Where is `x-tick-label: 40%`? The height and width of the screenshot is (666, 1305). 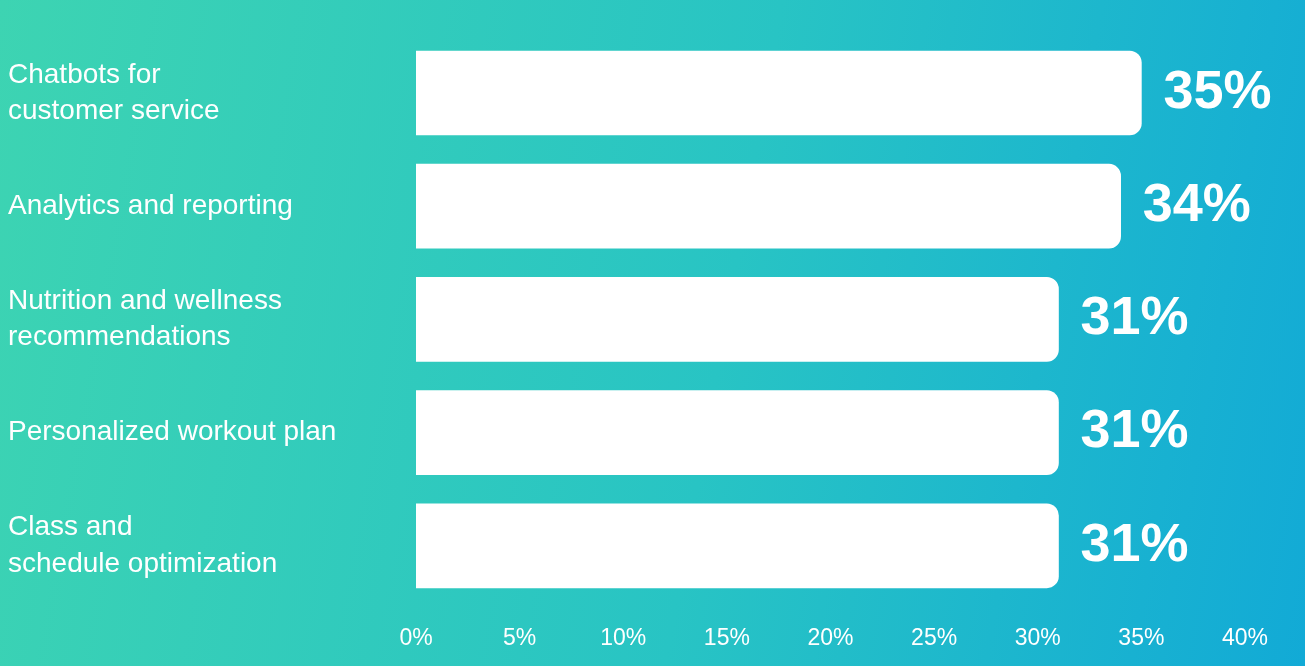 x-tick-label: 40% is located at coordinates (1245, 636).